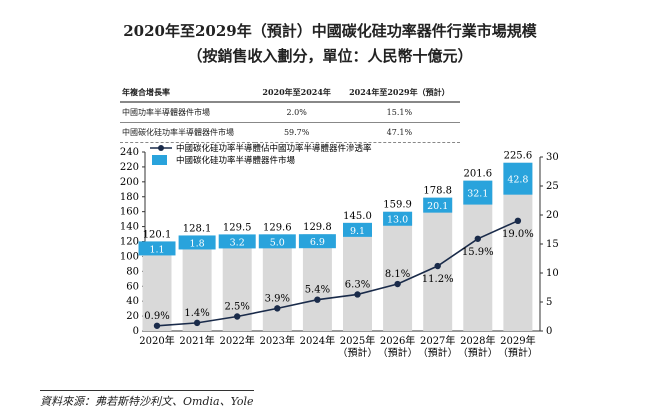  Describe the element at coordinates (438, 279) in the screenshot. I see `penetration-label: 11.2%` at that location.